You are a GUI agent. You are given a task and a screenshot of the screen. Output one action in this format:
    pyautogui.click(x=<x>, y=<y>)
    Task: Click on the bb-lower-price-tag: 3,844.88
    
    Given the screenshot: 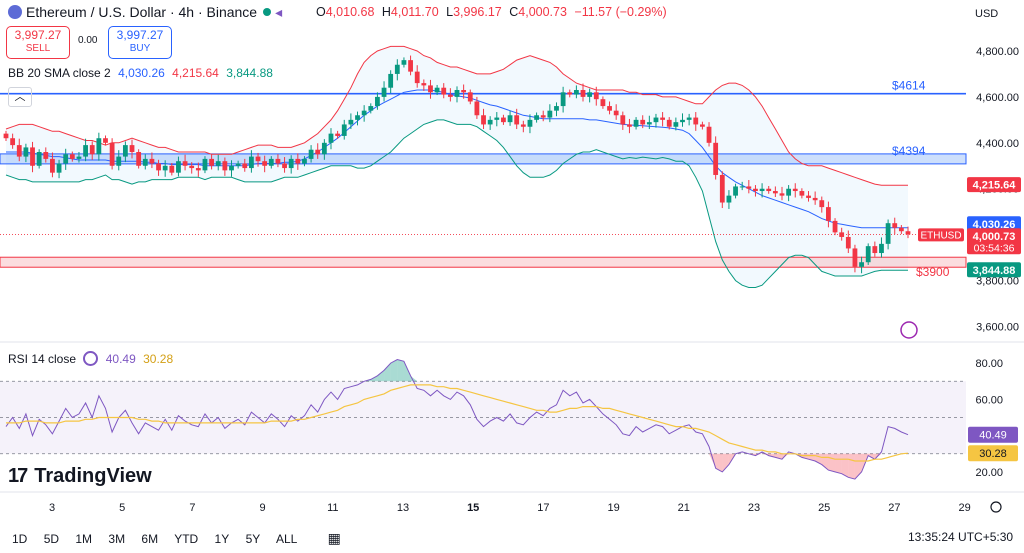 What is the action you would take?
    pyautogui.click(x=994, y=271)
    